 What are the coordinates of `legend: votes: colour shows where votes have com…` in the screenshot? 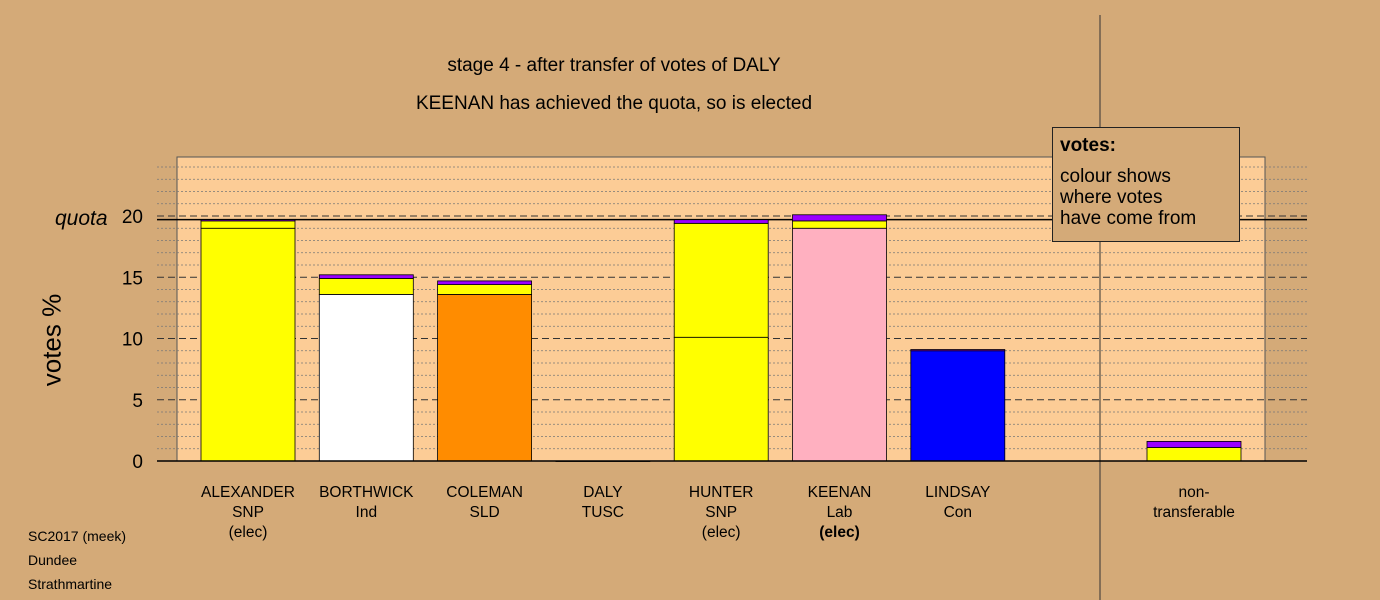 It's located at (1146, 184).